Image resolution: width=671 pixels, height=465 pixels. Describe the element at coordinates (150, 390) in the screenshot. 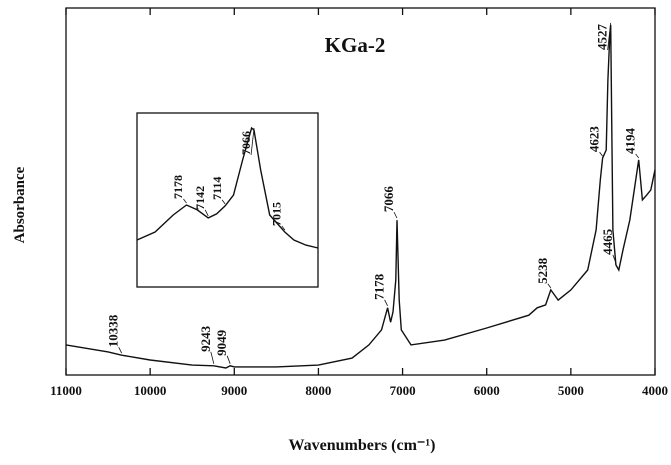

I see `x-tick-label: 10000` at that location.